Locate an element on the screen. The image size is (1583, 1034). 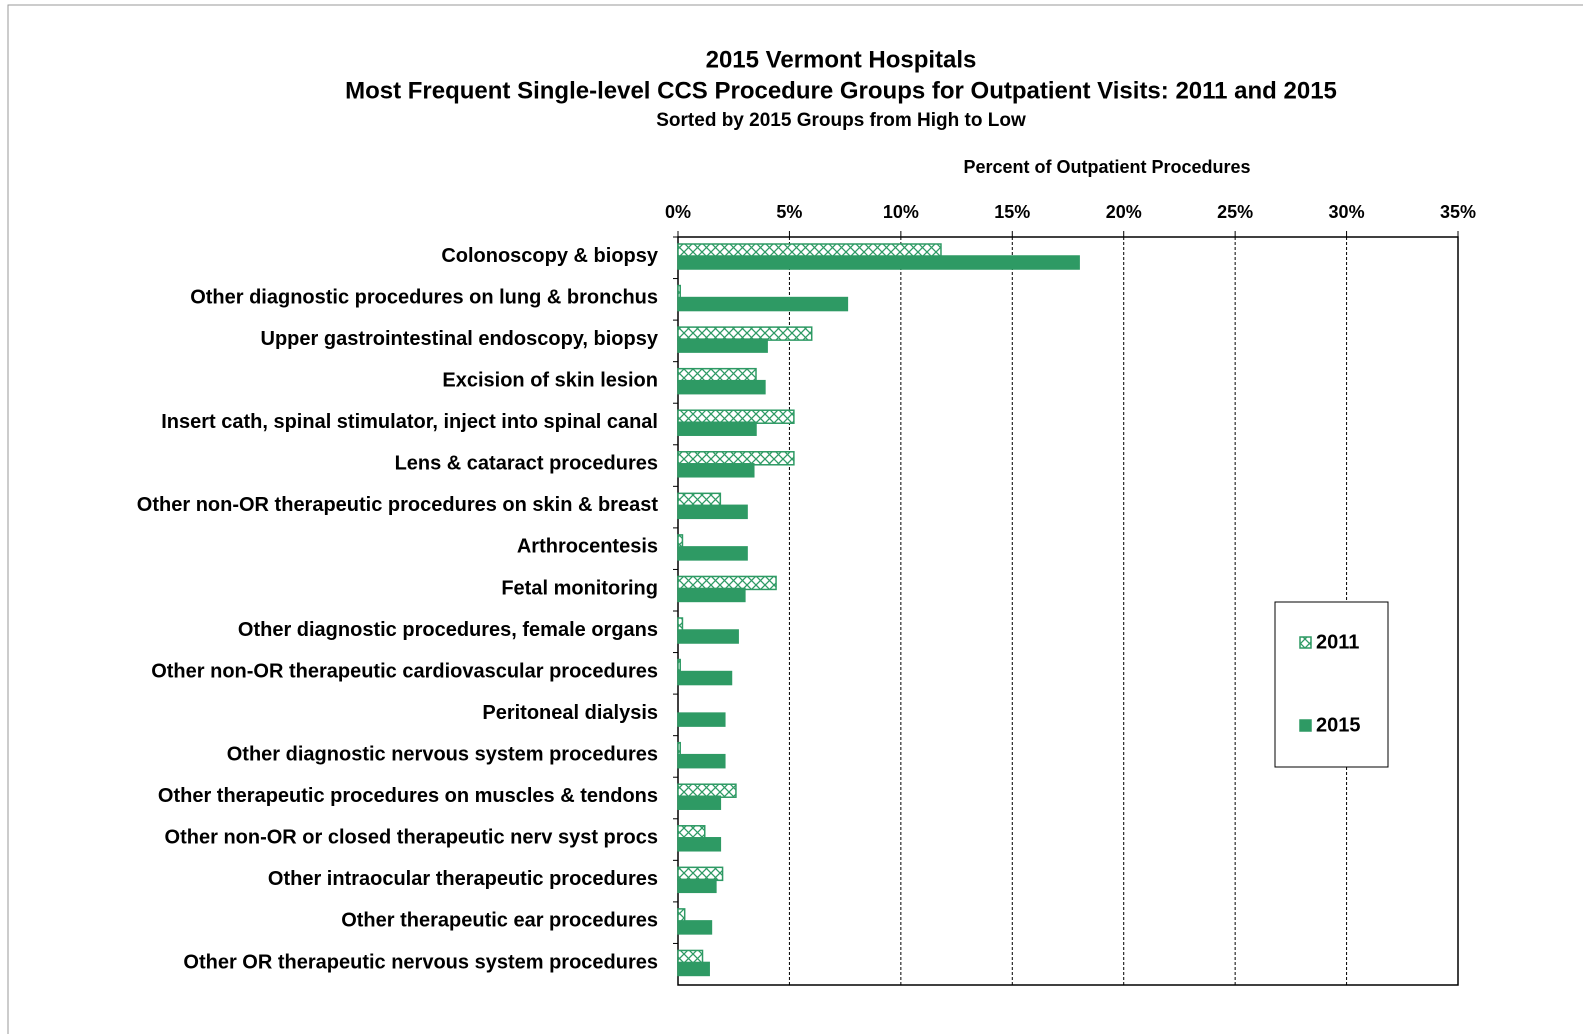
y-tick-label: Upper gastrointestinal endoscopy, biopsy is located at coordinates (460, 339).